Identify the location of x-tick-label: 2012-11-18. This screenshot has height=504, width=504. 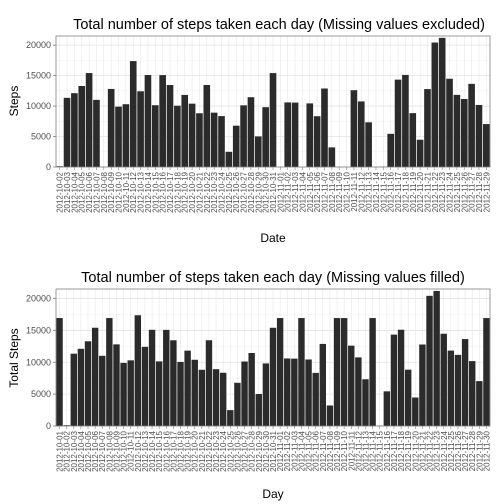
(401, 450).